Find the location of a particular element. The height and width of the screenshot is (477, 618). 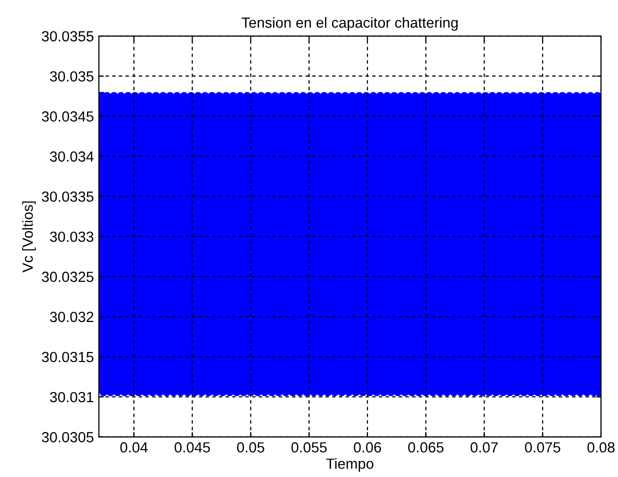

y-axis-title: Vc [Voltios] is located at coordinates (29, 236).